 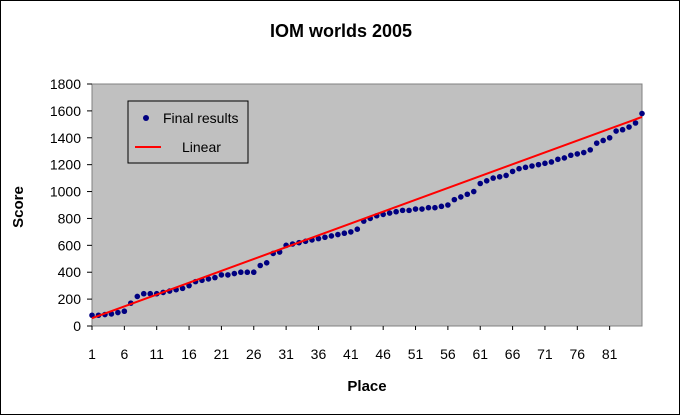 What do you see at coordinates (353, 344) in the screenshot?
I see `x-axis-ticks: 1 6 11 16 21 26 31 36 41 46 51 56 61 66 71 76 81` at bounding box center [353, 344].